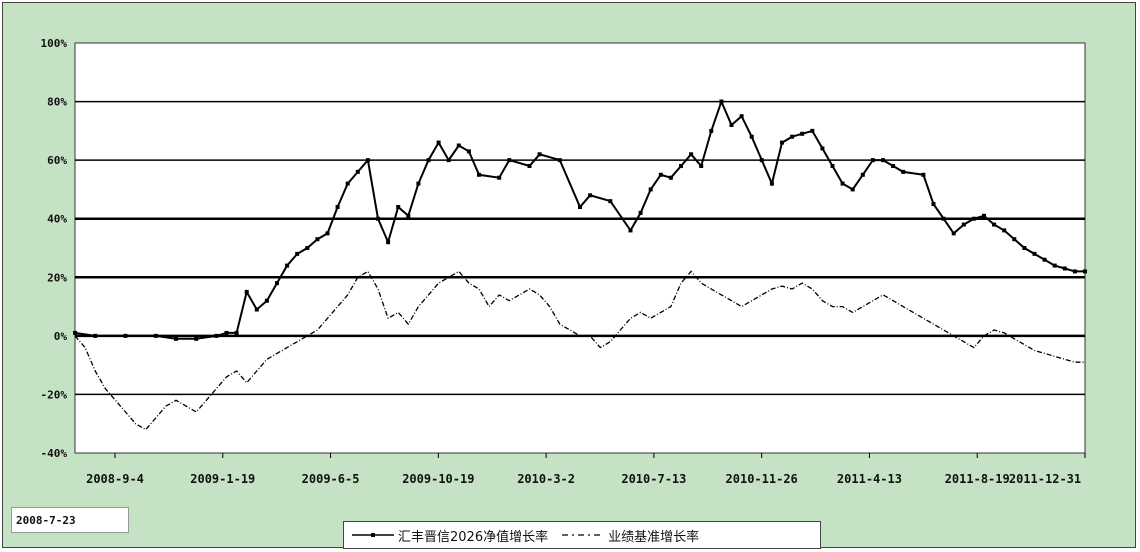 This screenshot has height=552, width=1140. What do you see at coordinates (546, 479) in the screenshot?
I see `x-tick-label: 2010-3-2` at bounding box center [546, 479].